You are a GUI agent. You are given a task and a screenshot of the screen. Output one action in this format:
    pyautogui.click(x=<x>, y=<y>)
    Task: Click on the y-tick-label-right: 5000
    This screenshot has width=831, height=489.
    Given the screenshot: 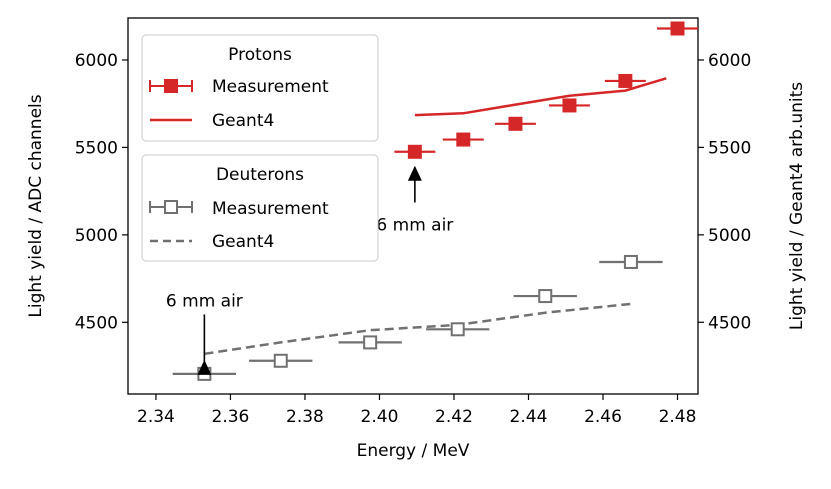 What is the action you would take?
    pyautogui.click(x=729, y=236)
    